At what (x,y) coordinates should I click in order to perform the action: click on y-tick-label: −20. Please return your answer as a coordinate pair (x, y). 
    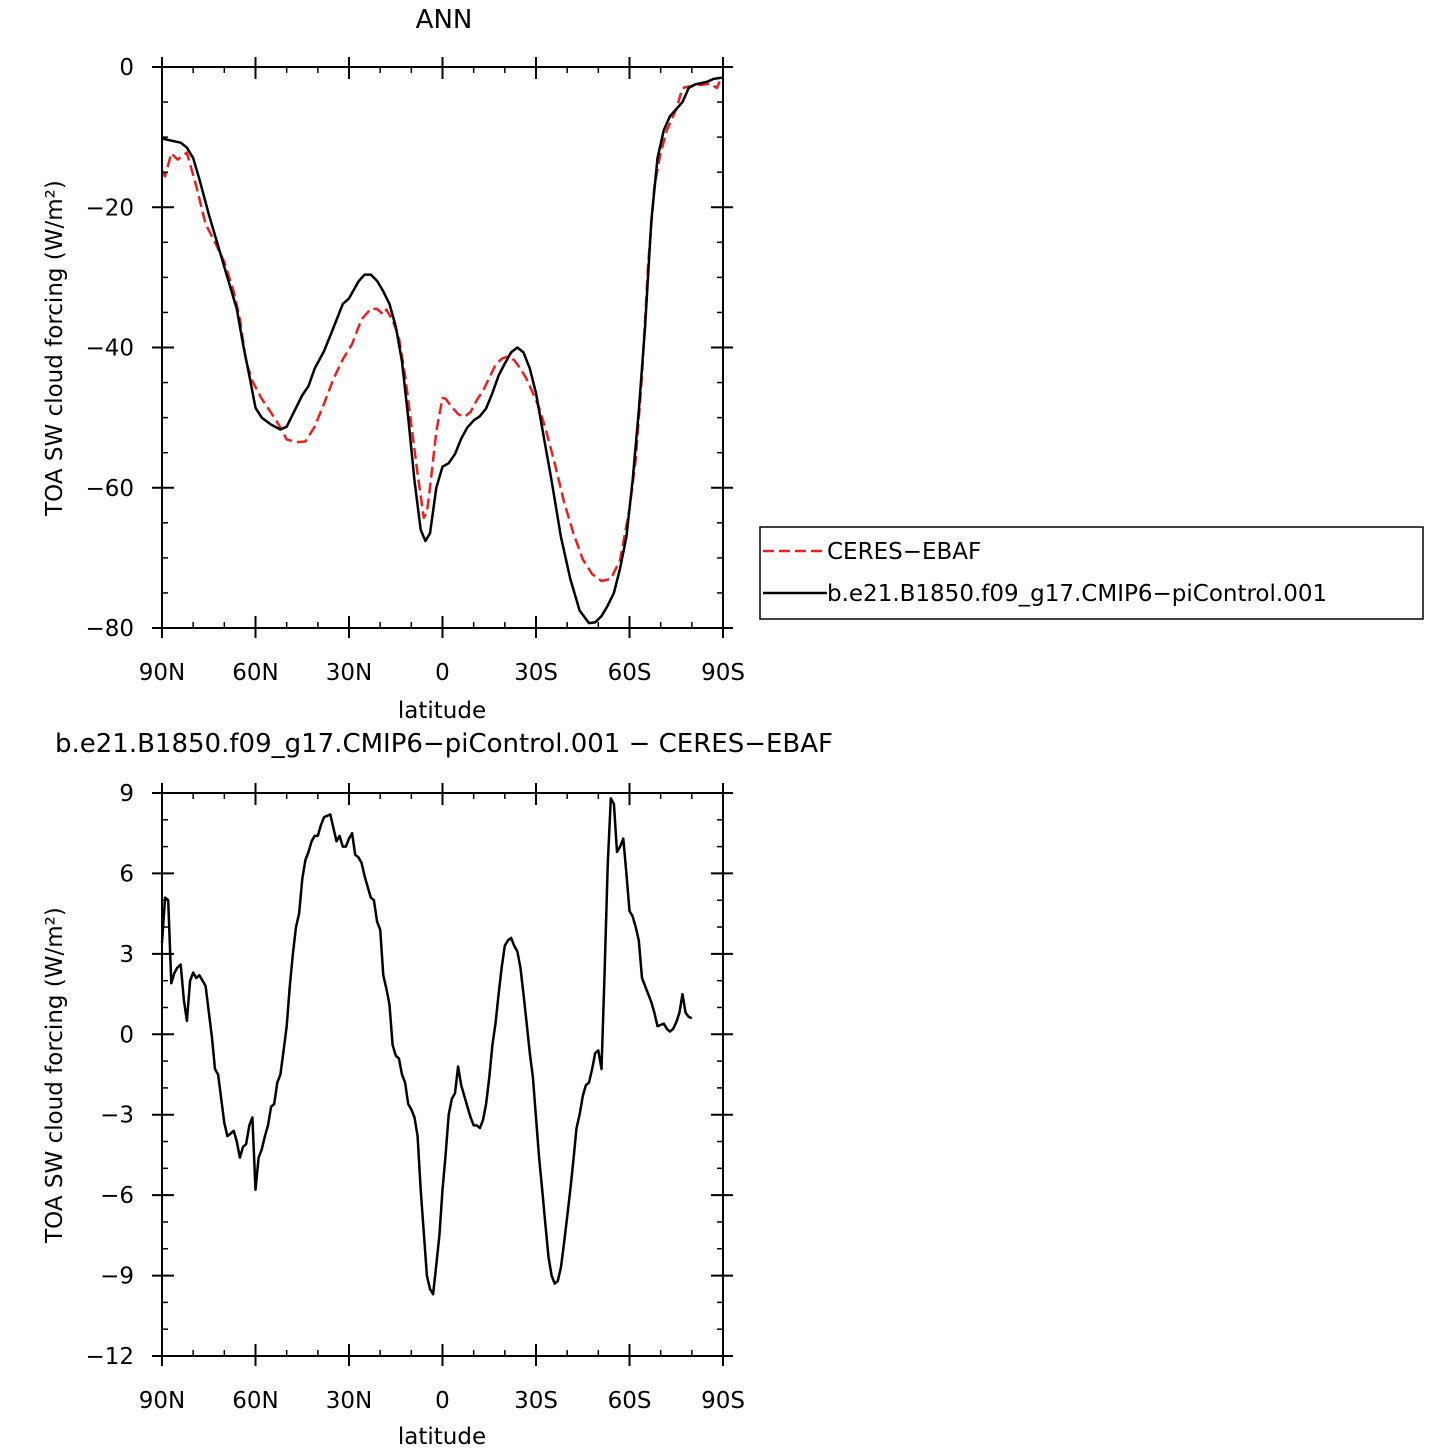
    Looking at the image, I should click on (109, 208).